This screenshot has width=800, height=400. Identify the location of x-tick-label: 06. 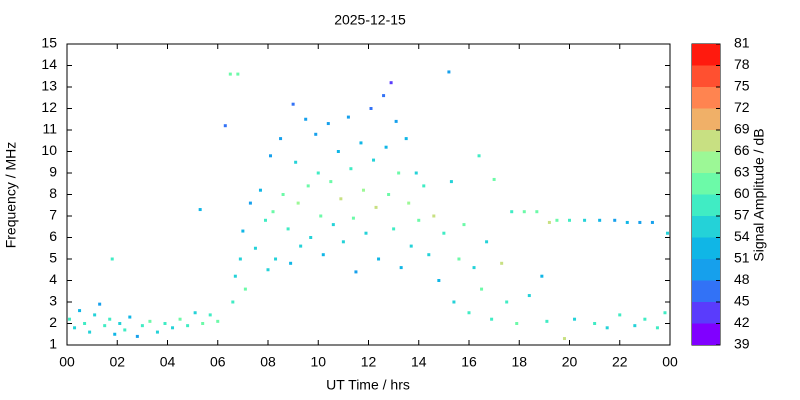
(218, 362).